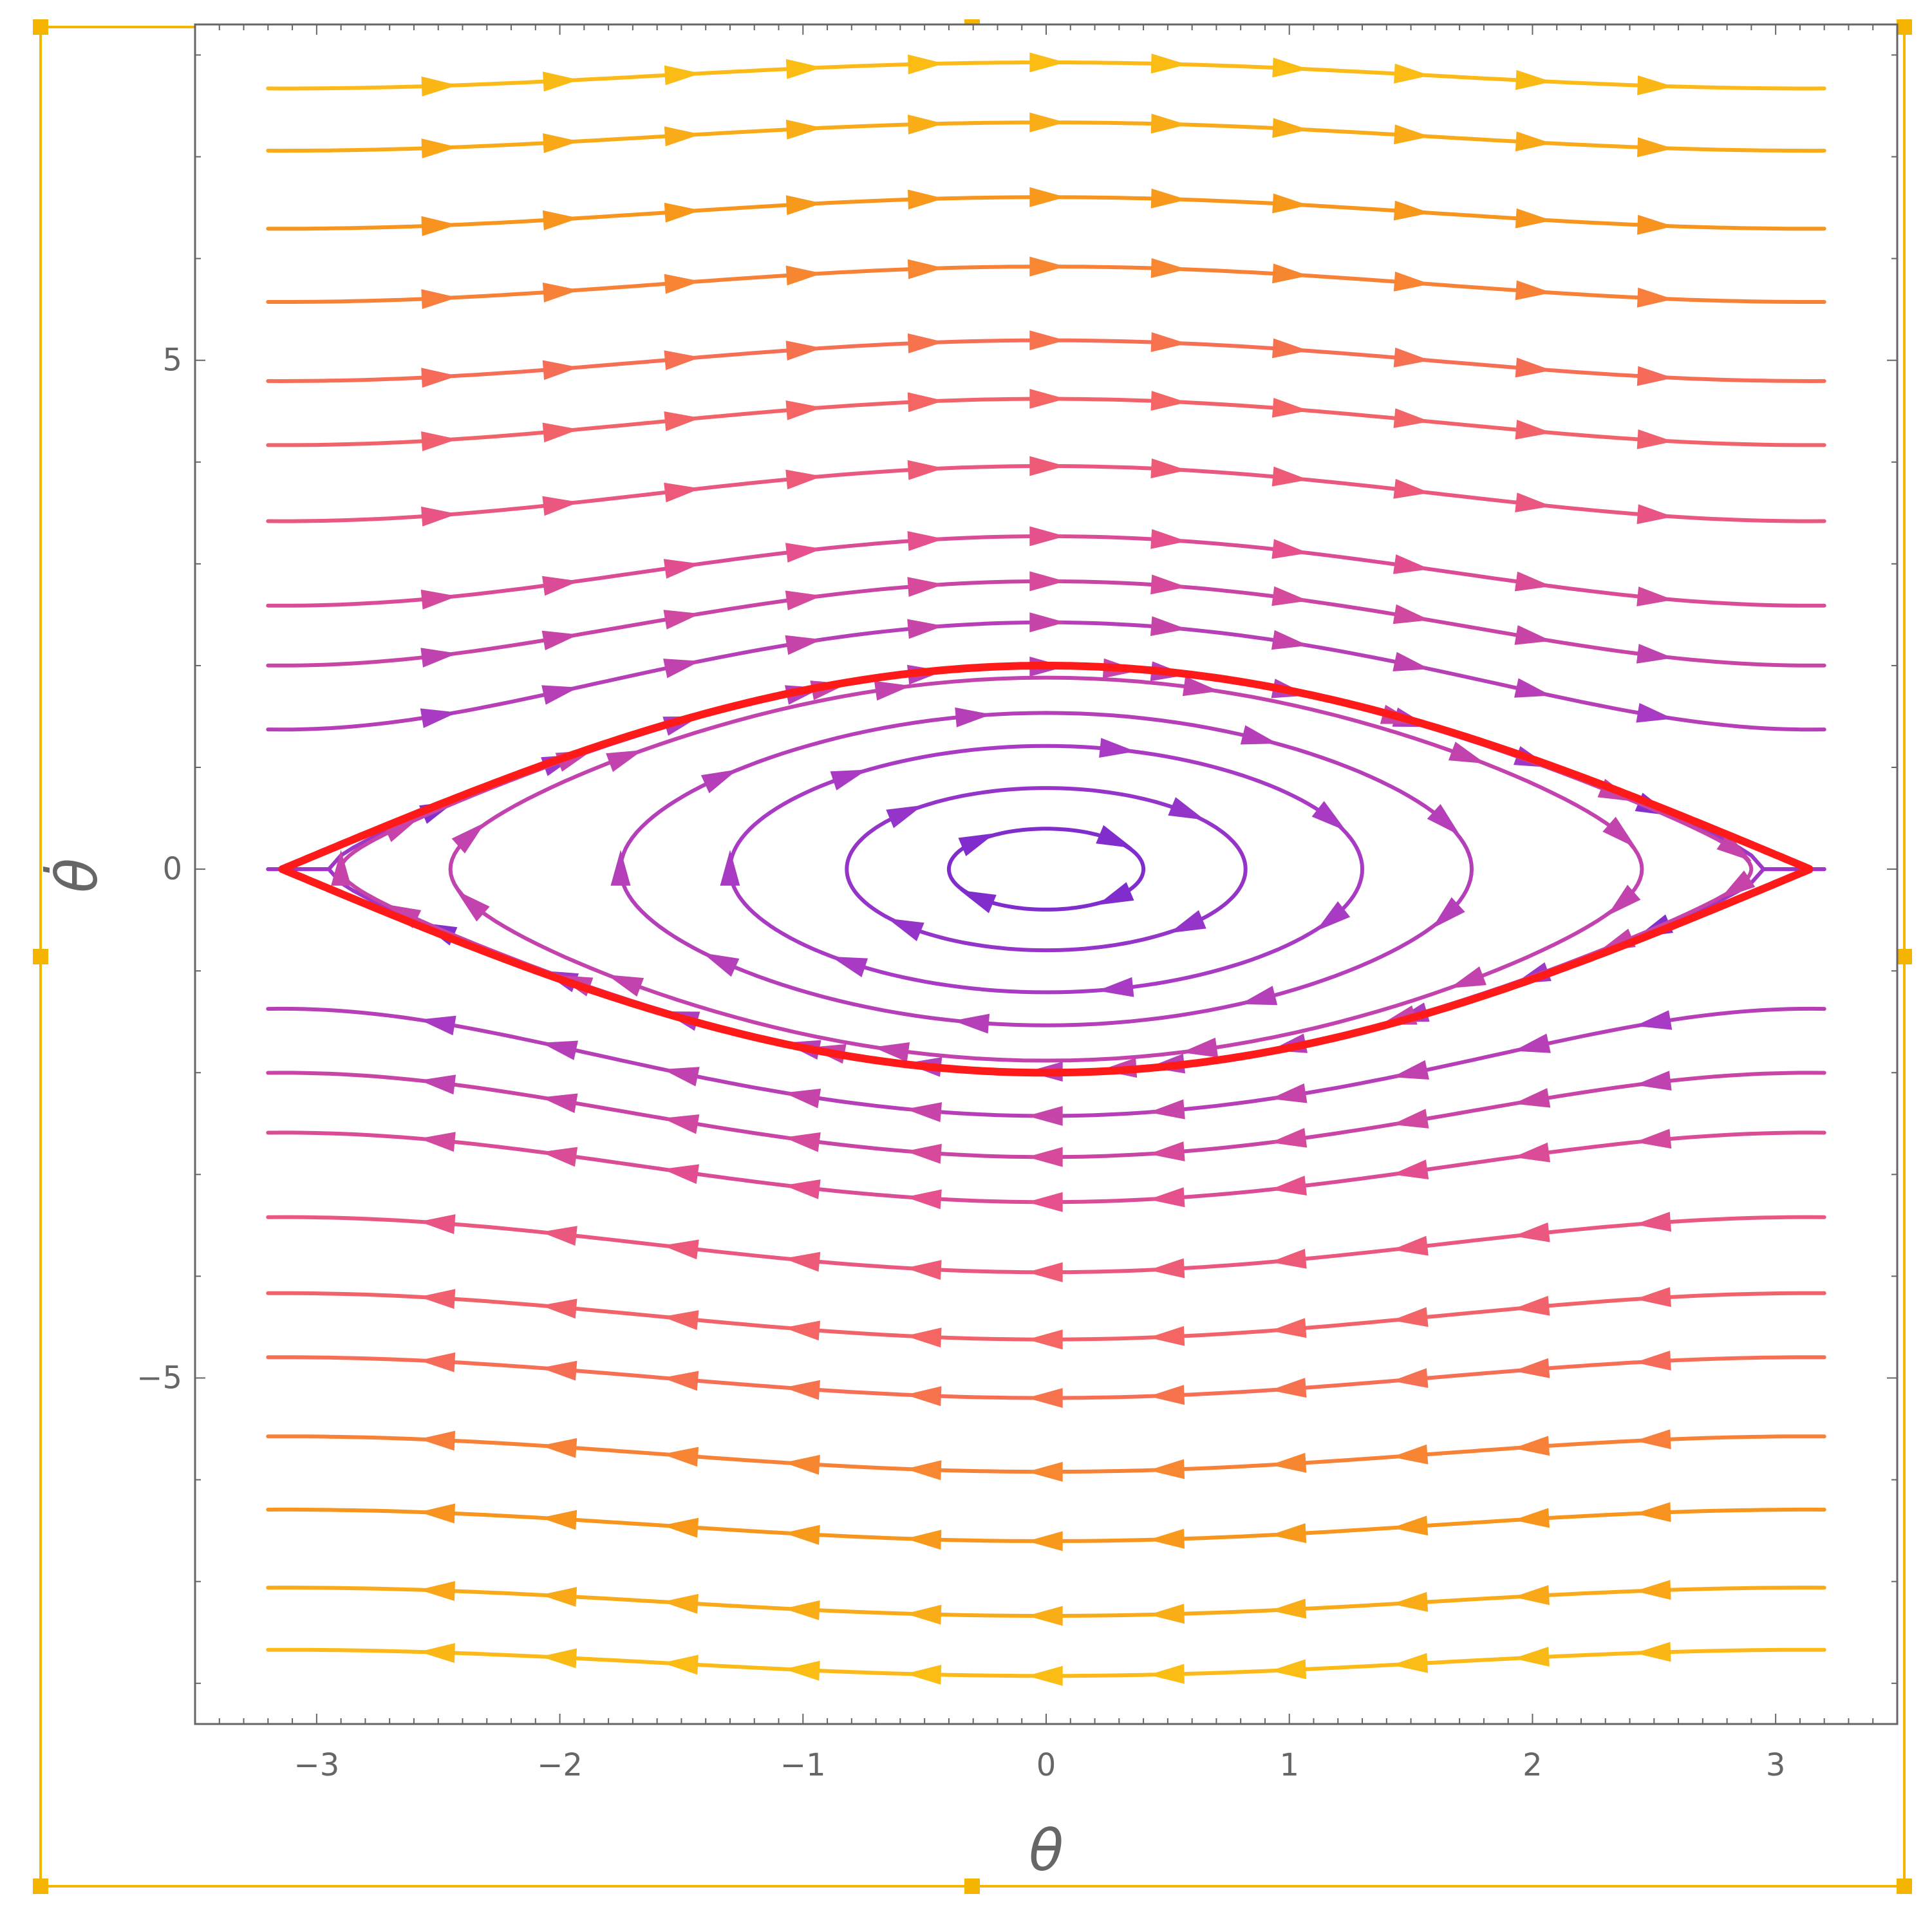 The width and height of the screenshot is (1932, 1921). I want to click on y-axis-label: θ̇, so click(76, 875).